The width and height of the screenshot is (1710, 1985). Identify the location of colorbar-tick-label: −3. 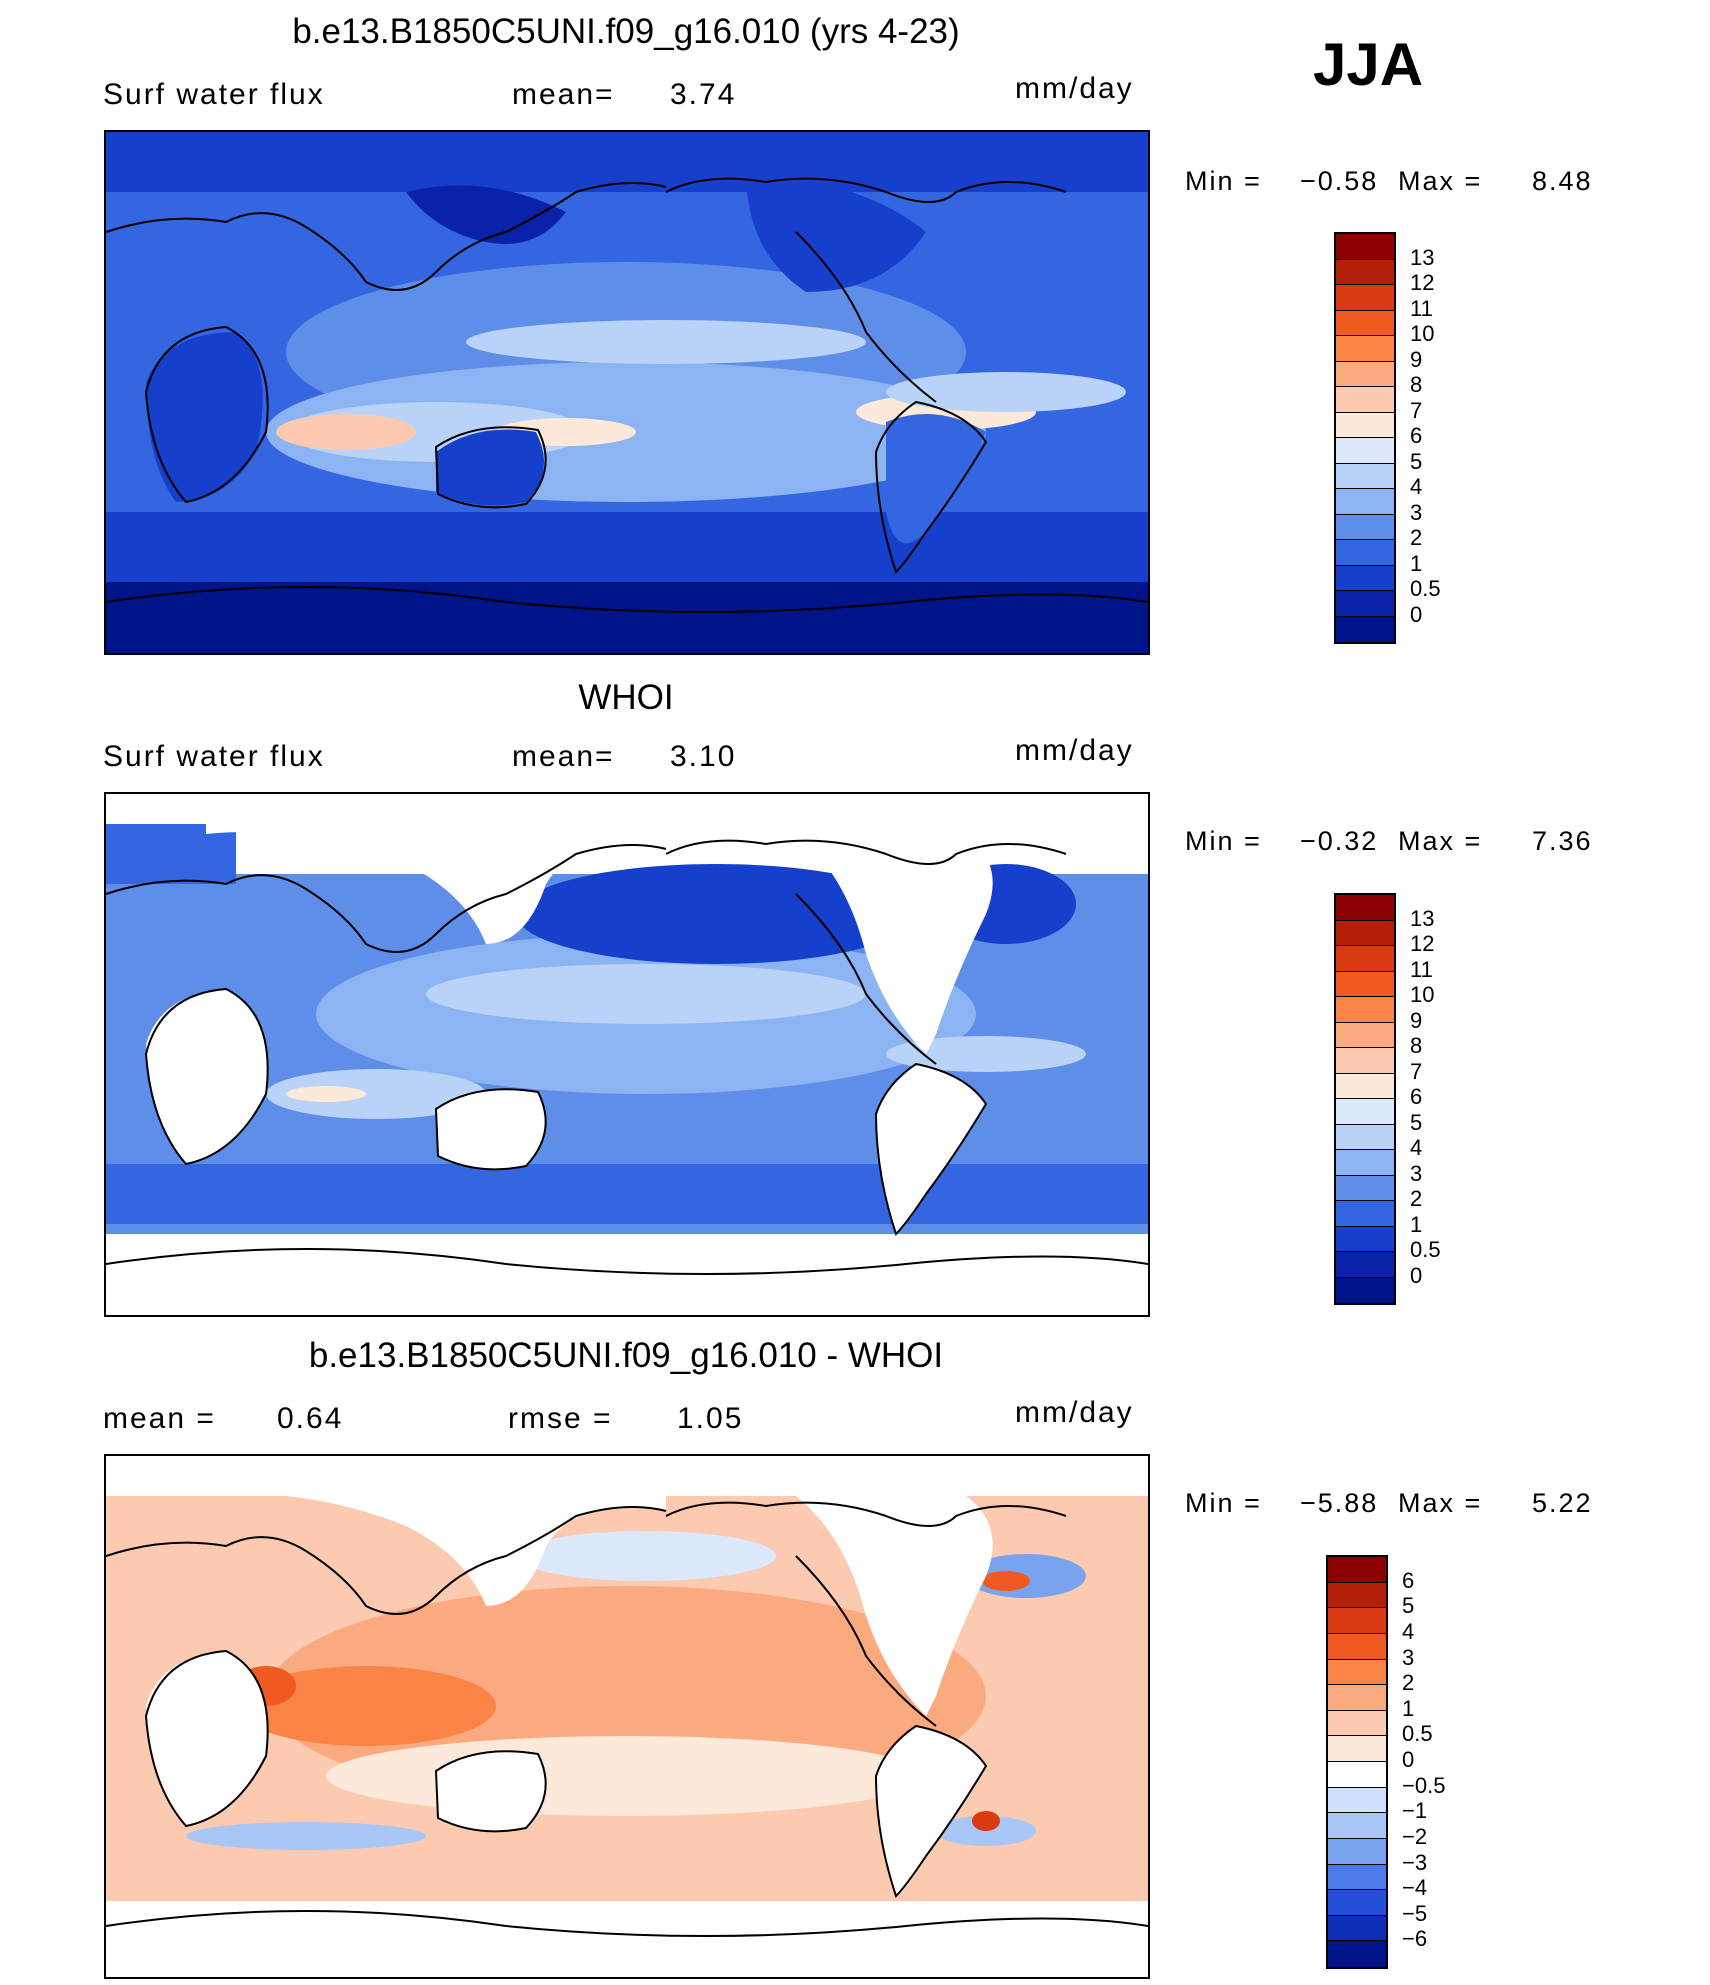
(1415, 1862).